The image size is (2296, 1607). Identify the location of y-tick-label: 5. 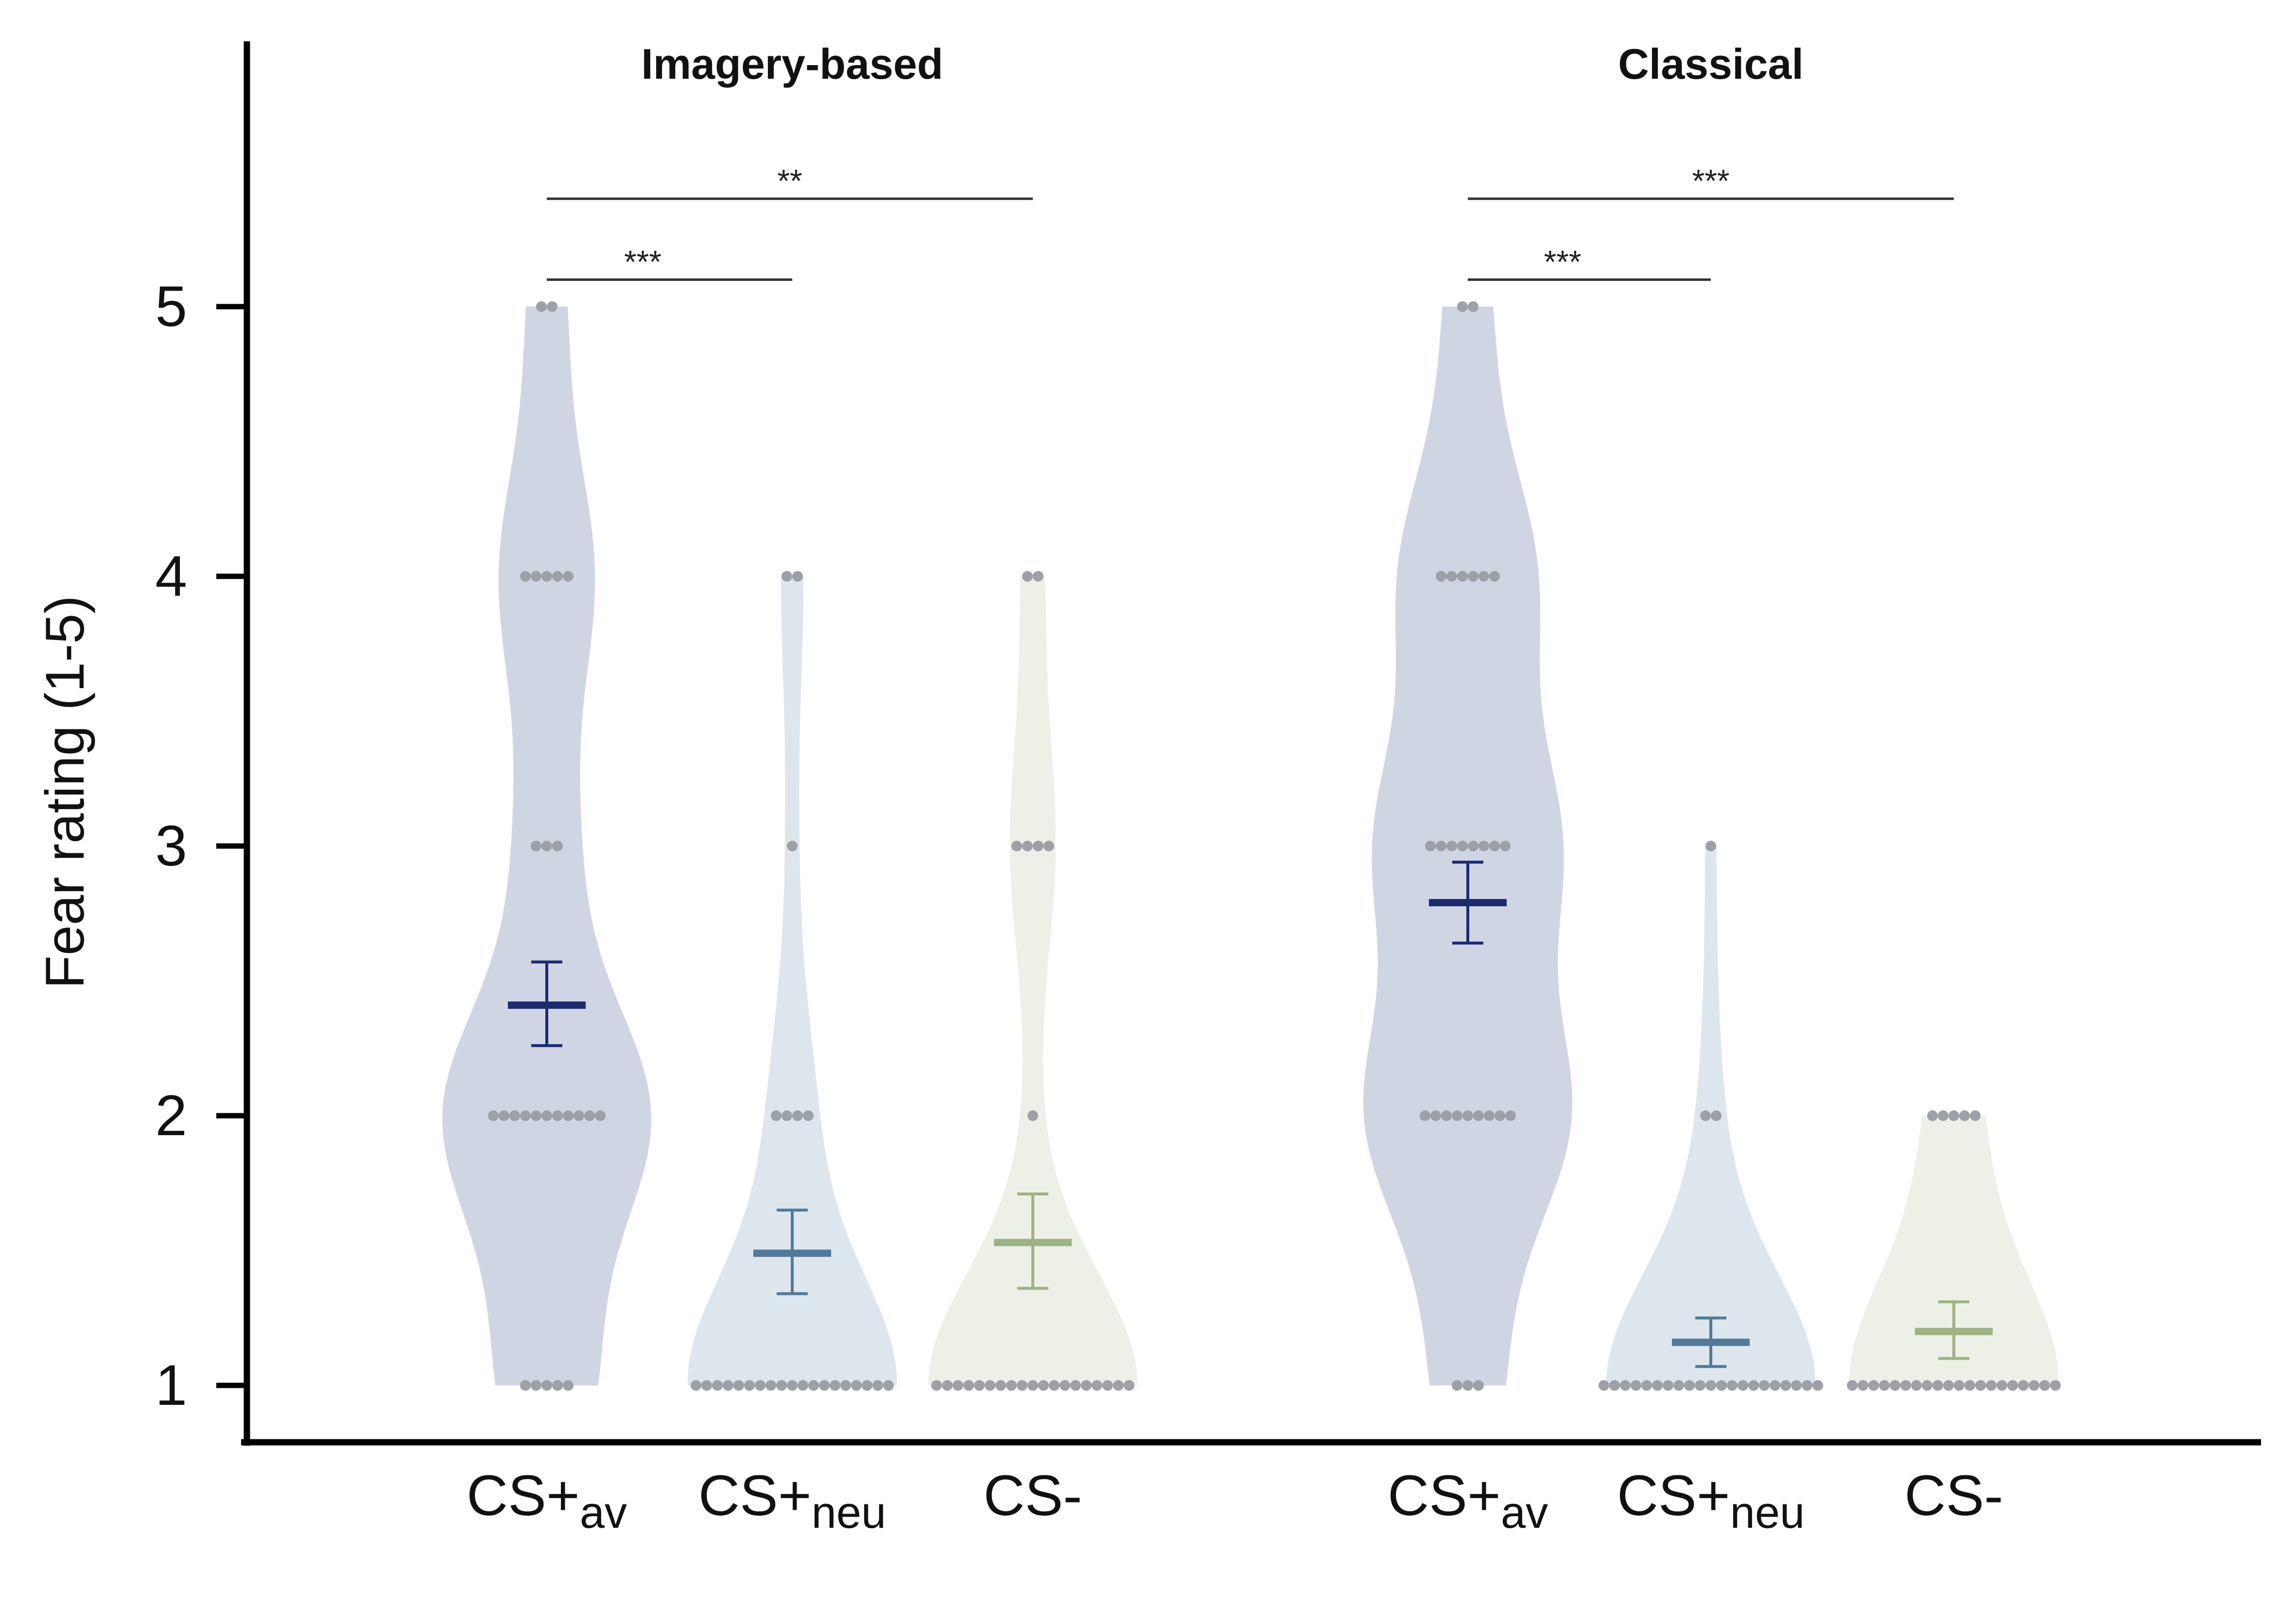
(171, 307).